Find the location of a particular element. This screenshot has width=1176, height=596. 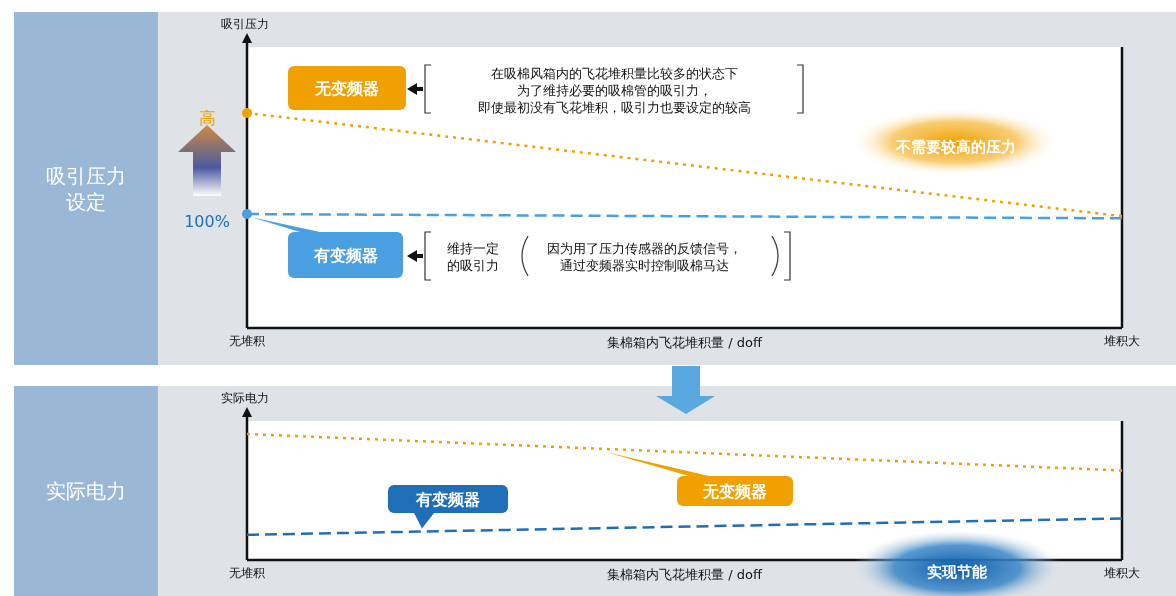

annotation: 维持一定的吸引力 is located at coordinates (473, 256).